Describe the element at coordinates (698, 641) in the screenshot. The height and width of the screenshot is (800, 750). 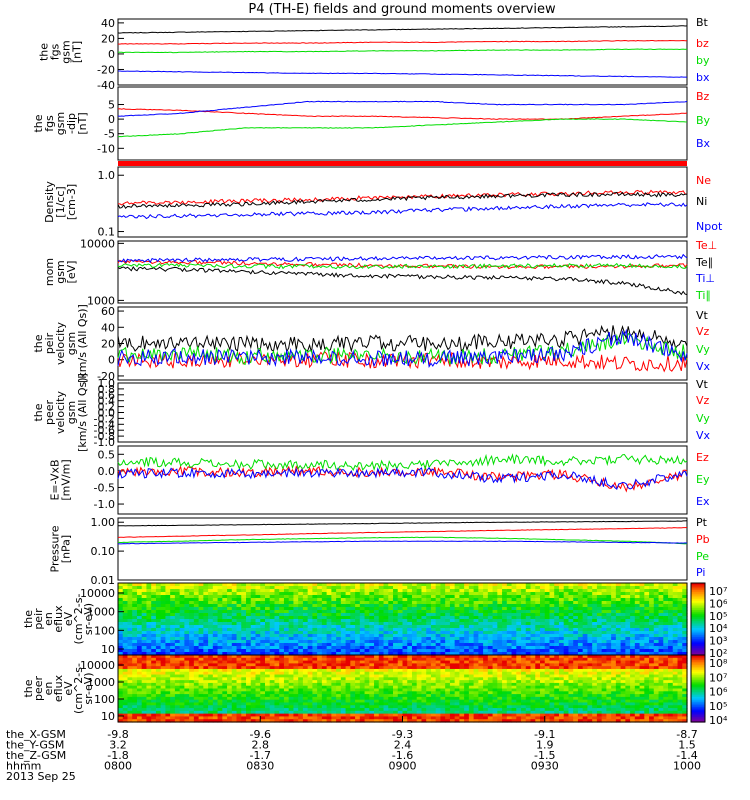
I see `colorbar-cell` at that location.